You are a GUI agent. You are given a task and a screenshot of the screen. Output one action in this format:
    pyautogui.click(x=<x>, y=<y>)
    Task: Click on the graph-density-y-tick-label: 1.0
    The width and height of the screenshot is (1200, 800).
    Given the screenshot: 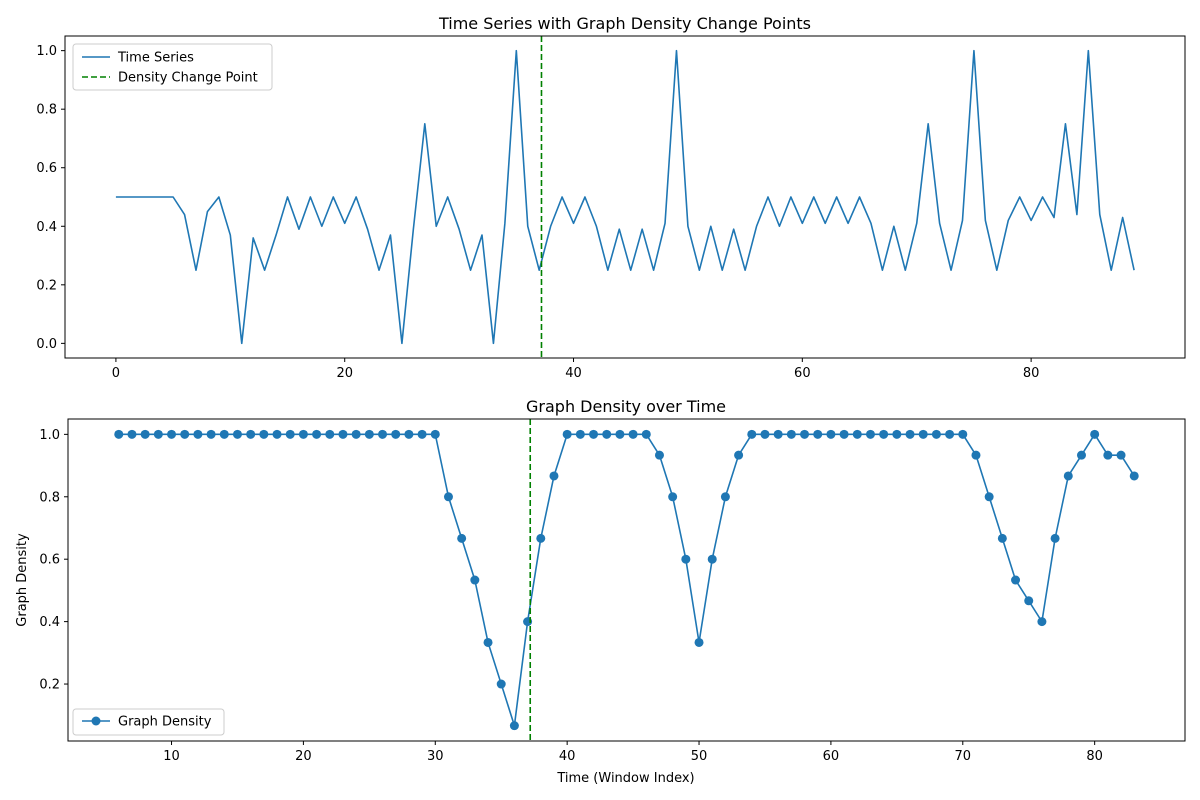 What is the action you would take?
    pyautogui.click(x=49, y=435)
    